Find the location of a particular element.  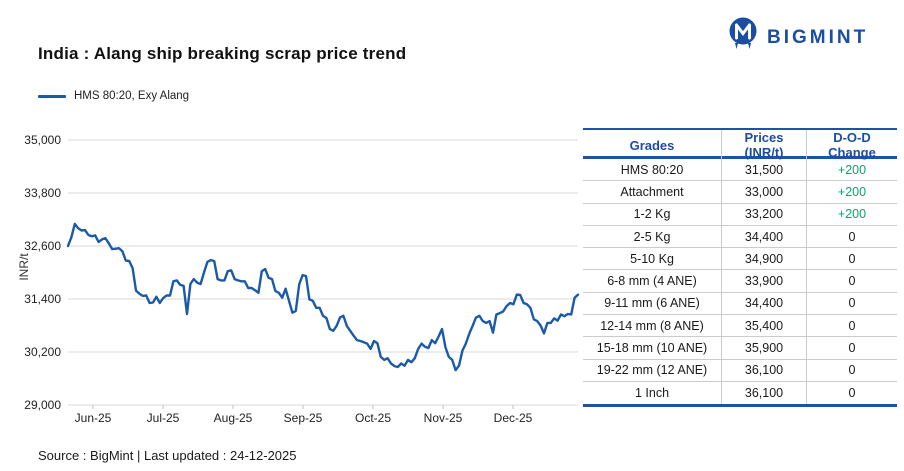

table-row: 19-22 mm (12 ANE) 36,100 0 is located at coordinates (740, 370).